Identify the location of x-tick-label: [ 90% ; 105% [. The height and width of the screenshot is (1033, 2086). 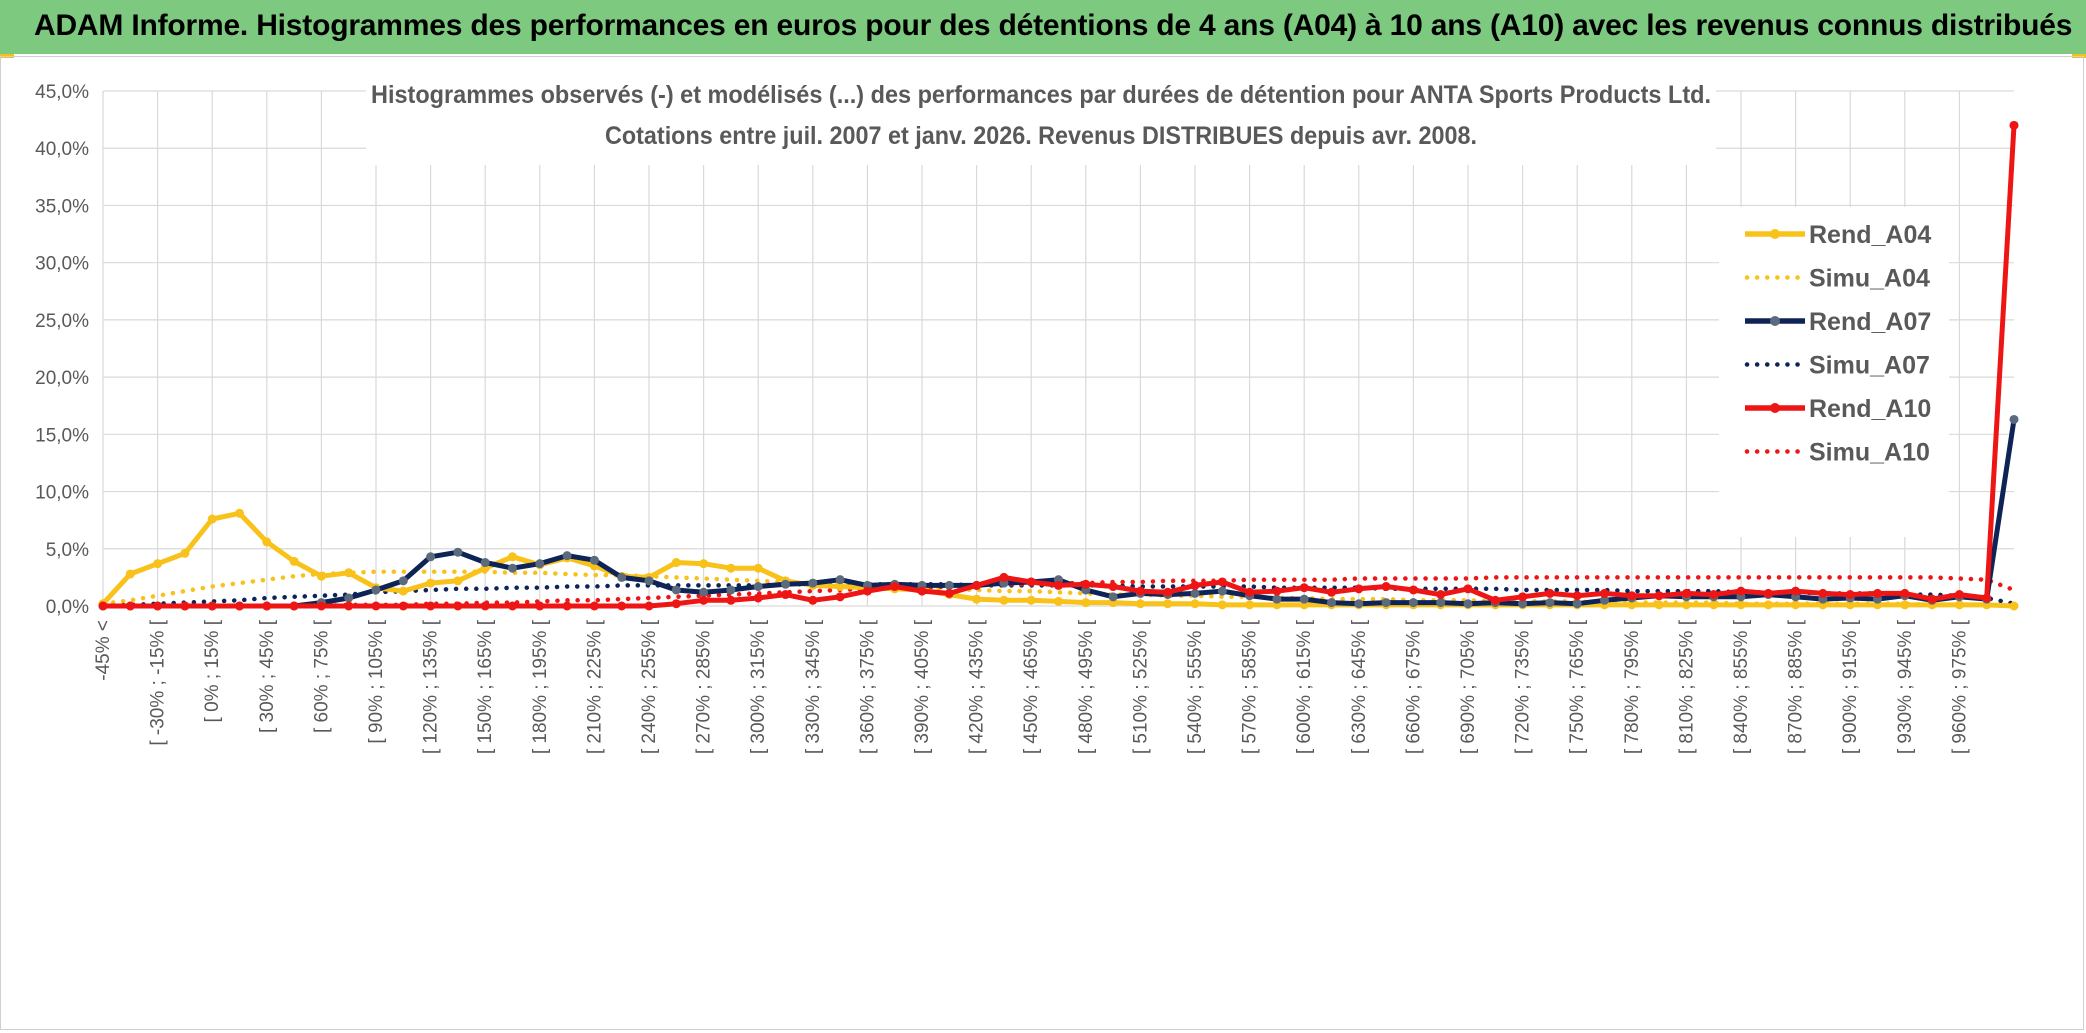
(376, 681).